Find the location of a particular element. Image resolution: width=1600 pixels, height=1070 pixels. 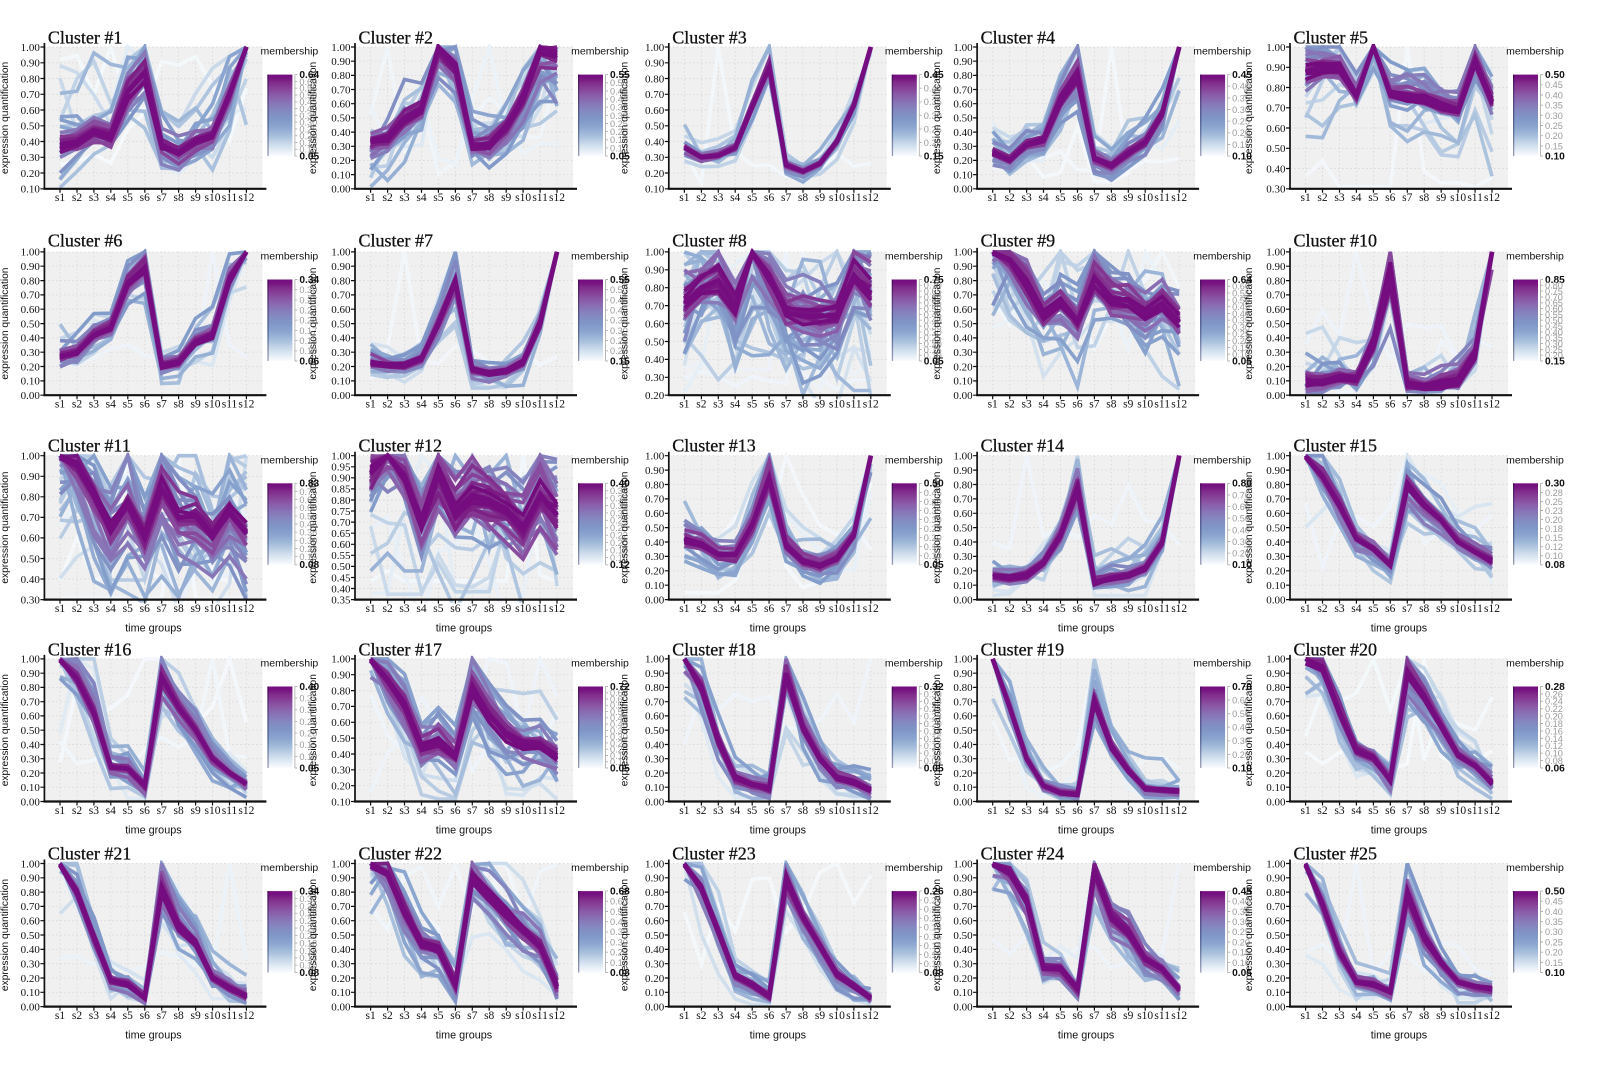

svg-text: 0.16 is located at coordinates (1554, 731).